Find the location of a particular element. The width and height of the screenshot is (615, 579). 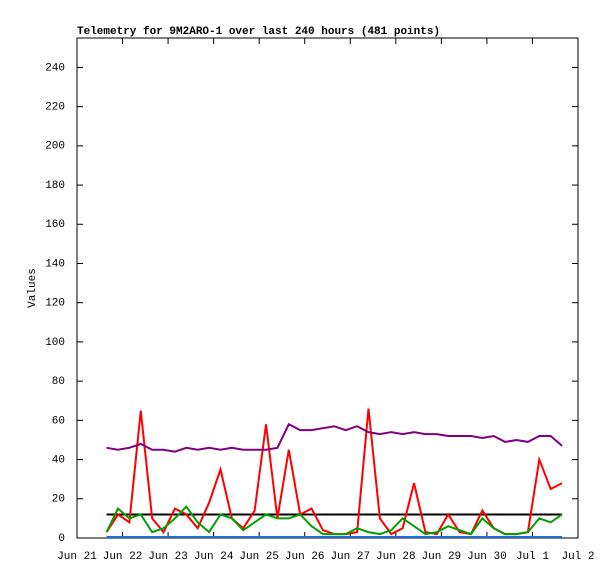

x-tick-label: Jun 25 is located at coordinates (259, 557).